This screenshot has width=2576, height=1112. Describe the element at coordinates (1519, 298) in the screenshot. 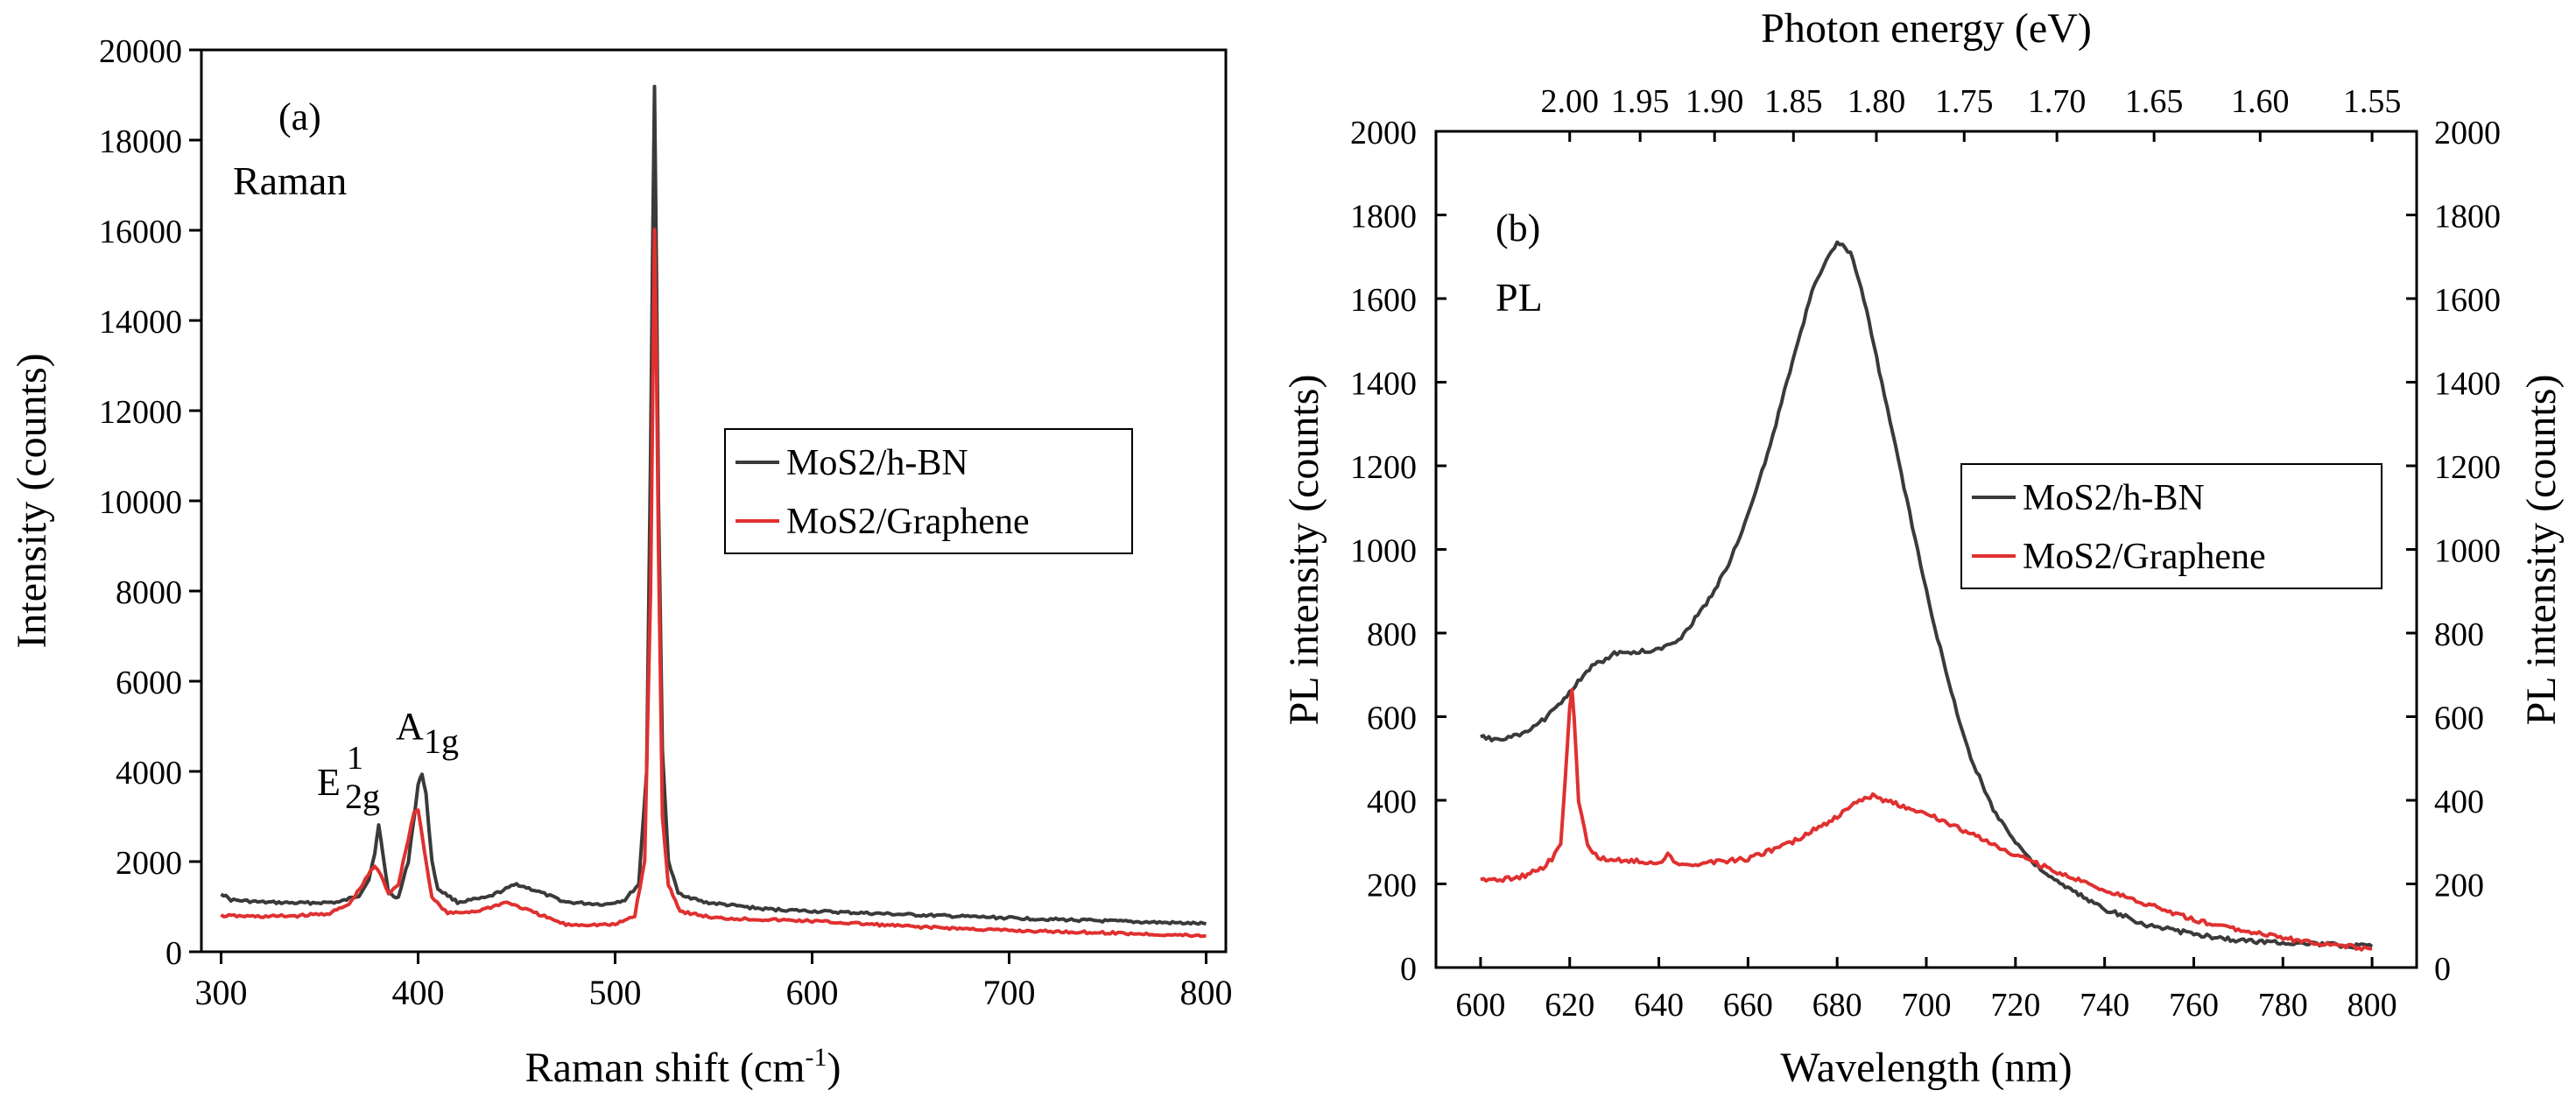

I see `panel-b-subtitle: PL` at that location.